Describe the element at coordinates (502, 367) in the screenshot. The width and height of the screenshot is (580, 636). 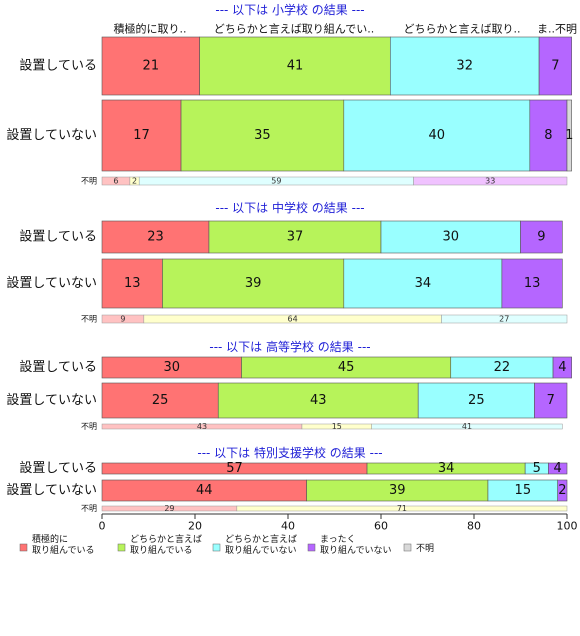
I see `bar-value-label: 22` at that location.